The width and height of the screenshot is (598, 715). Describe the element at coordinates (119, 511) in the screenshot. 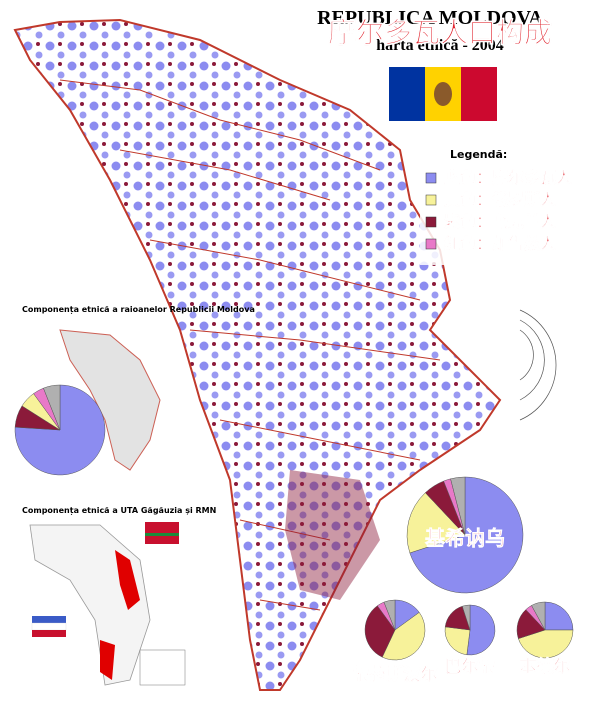

I see `inset-title: Componența etnică a UTA Găgăuzia și RMN` at that location.